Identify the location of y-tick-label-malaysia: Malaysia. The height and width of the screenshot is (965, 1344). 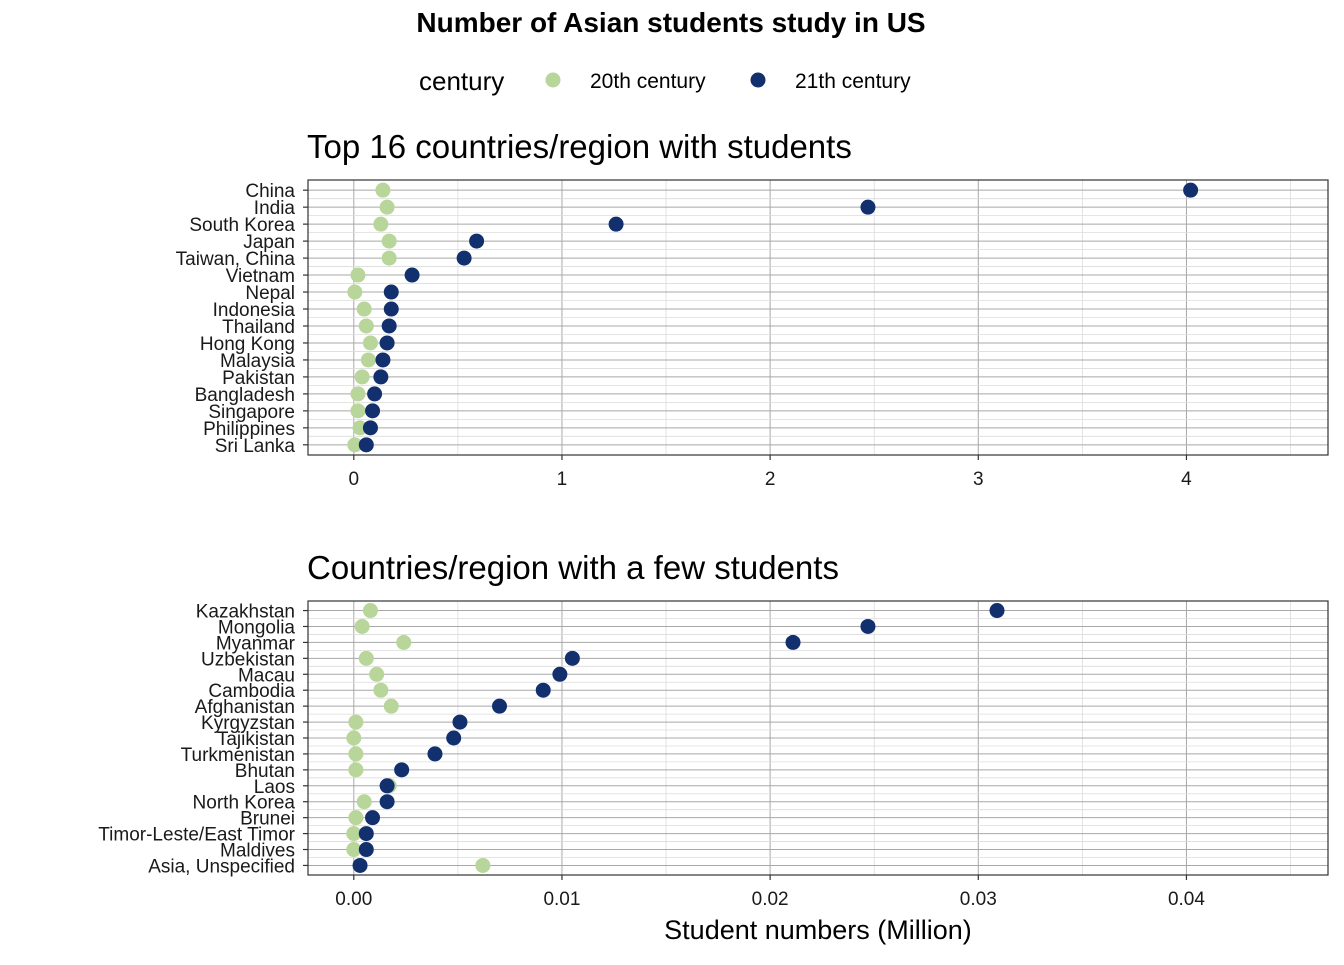
(257, 361).